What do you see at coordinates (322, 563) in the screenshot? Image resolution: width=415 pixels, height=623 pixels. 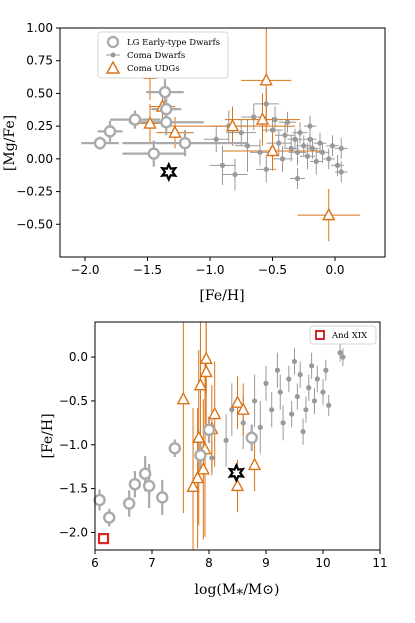 I see `x-tick-label: 10` at bounding box center [322, 563].